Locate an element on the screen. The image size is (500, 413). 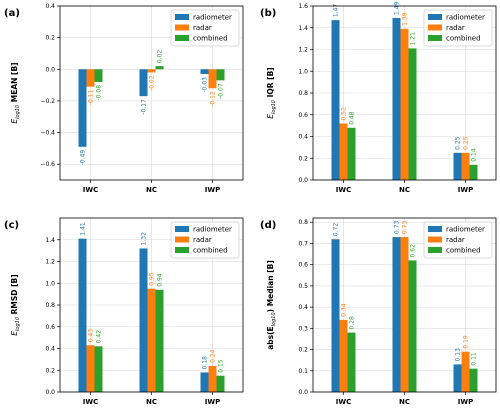
data-label-radar-iwc: 0.43 is located at coordinates (91, 336).